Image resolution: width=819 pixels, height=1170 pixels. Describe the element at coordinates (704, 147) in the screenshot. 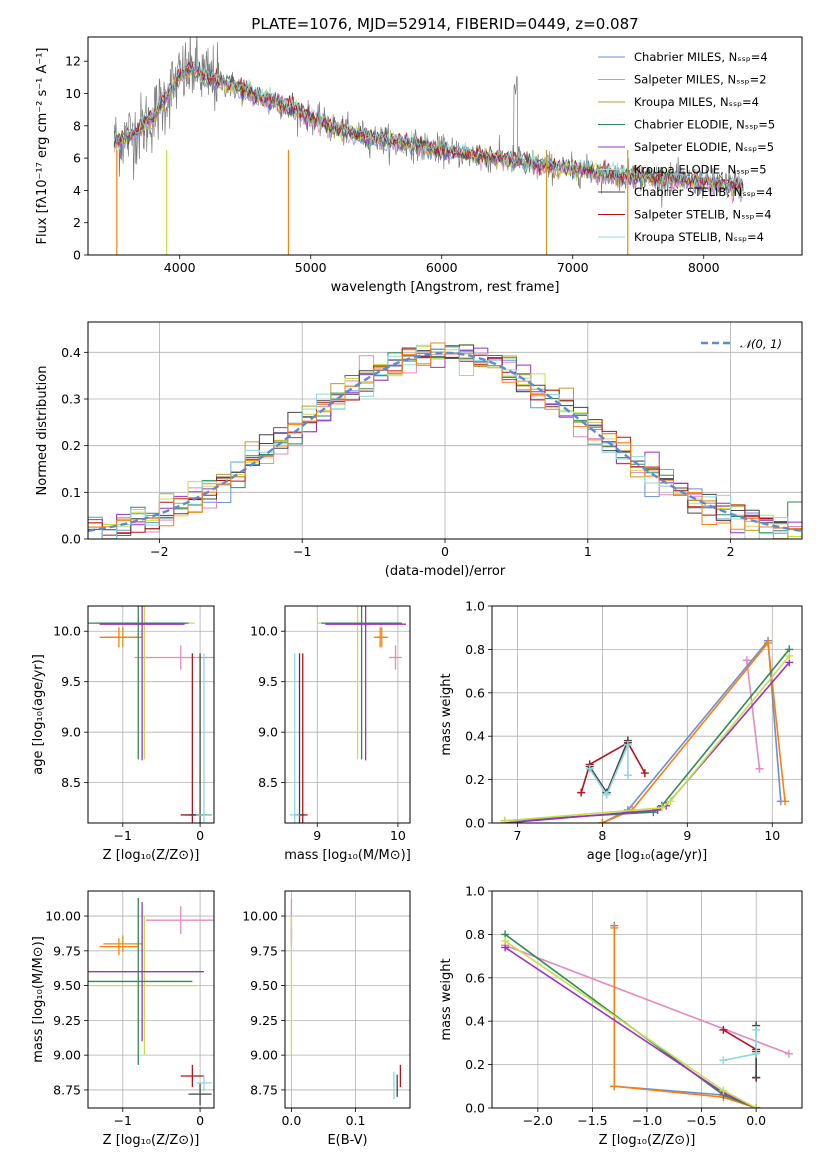

I see `legend-entry: Salpeter ELODIE, Nₛₛₚ=5` at that location.